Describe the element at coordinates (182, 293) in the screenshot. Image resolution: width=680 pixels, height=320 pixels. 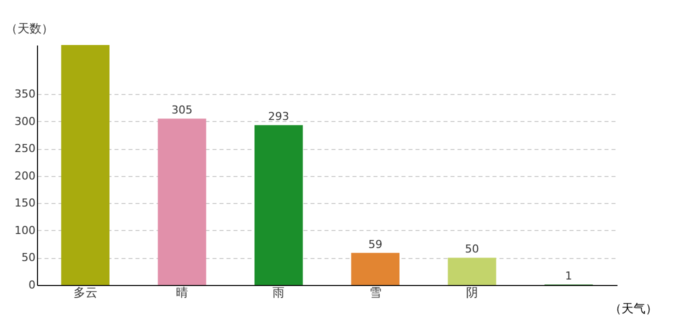
I see `x-tick-label: 晴` at that location.